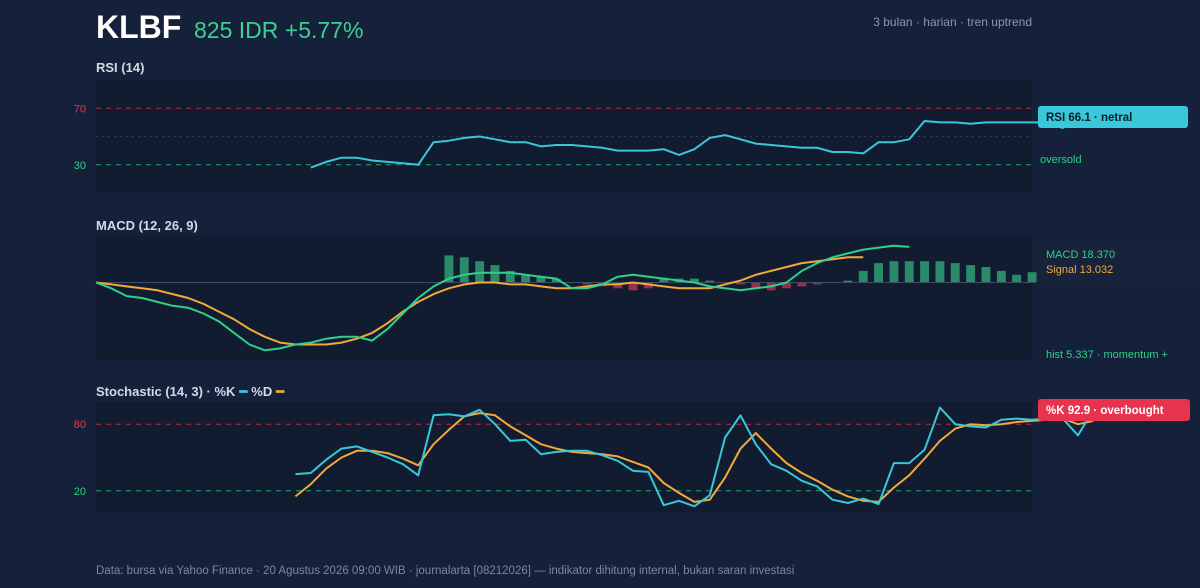 The width and height of the screenshot is (1200, 588). Describe the element at coordinates (952, 22) in the screenshot. I see `header-subtitle: 3 bulan · harian · tren uptrend` at that location.